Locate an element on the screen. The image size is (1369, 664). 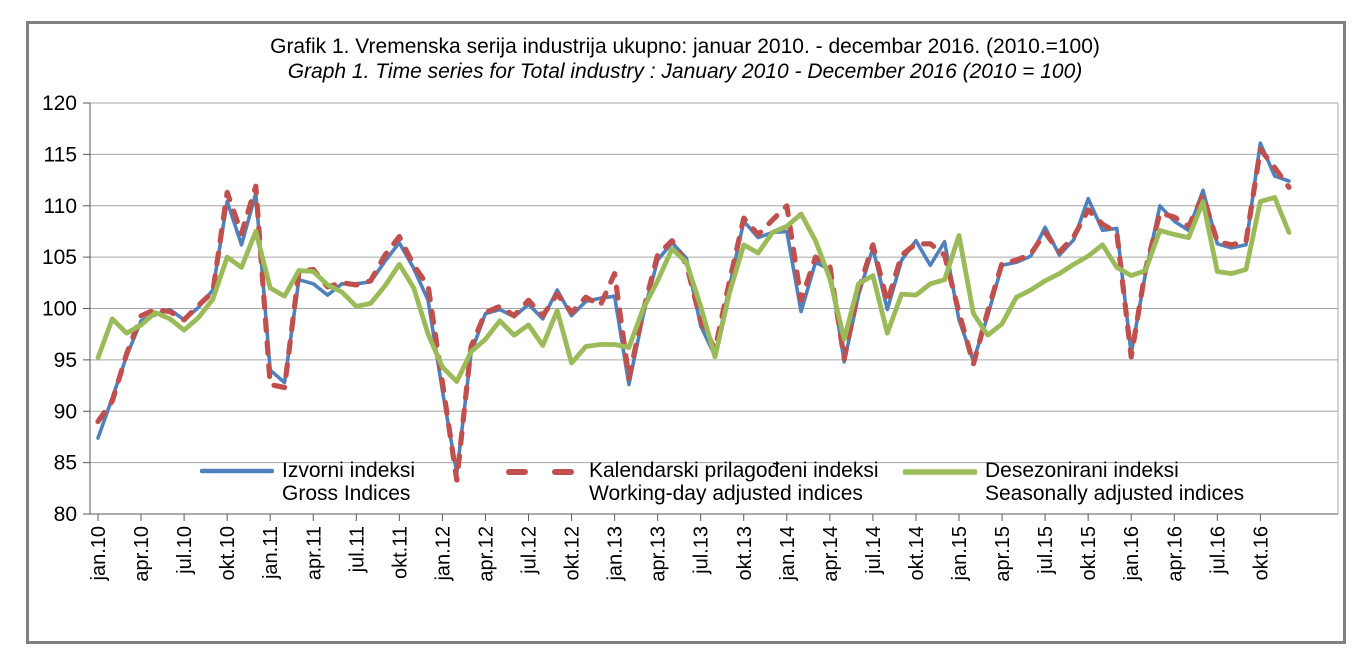
y-axis-label: 115 is located at coordinates (60, 154).